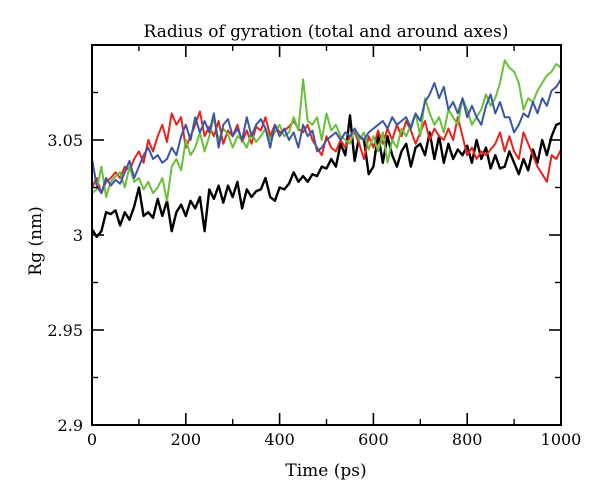 The height and width of the screenshot is (502, 600). I want to click on y-tick-label: 2.9, so click(70, 425).